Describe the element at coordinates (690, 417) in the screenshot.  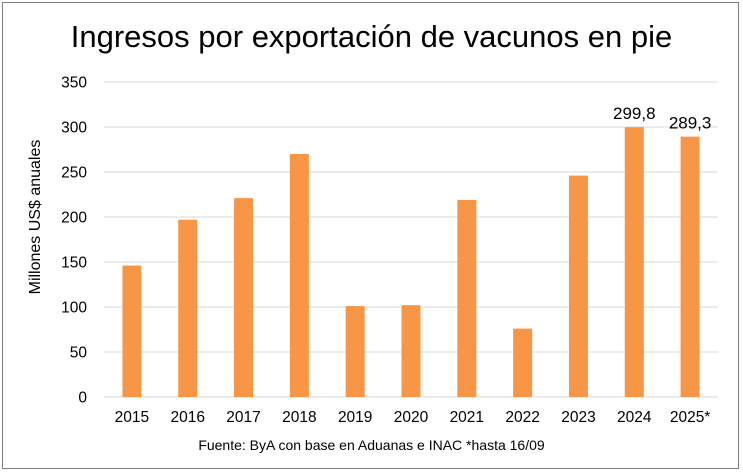
I see `x-tick-label: 2025*` at that location.